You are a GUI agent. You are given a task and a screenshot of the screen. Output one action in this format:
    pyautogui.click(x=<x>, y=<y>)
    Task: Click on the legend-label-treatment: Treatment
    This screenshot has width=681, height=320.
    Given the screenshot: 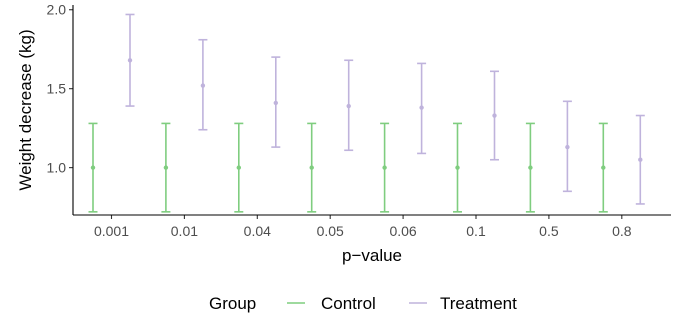 What is the action you would take?
    pyautogui.click(x=478, y=303)
    